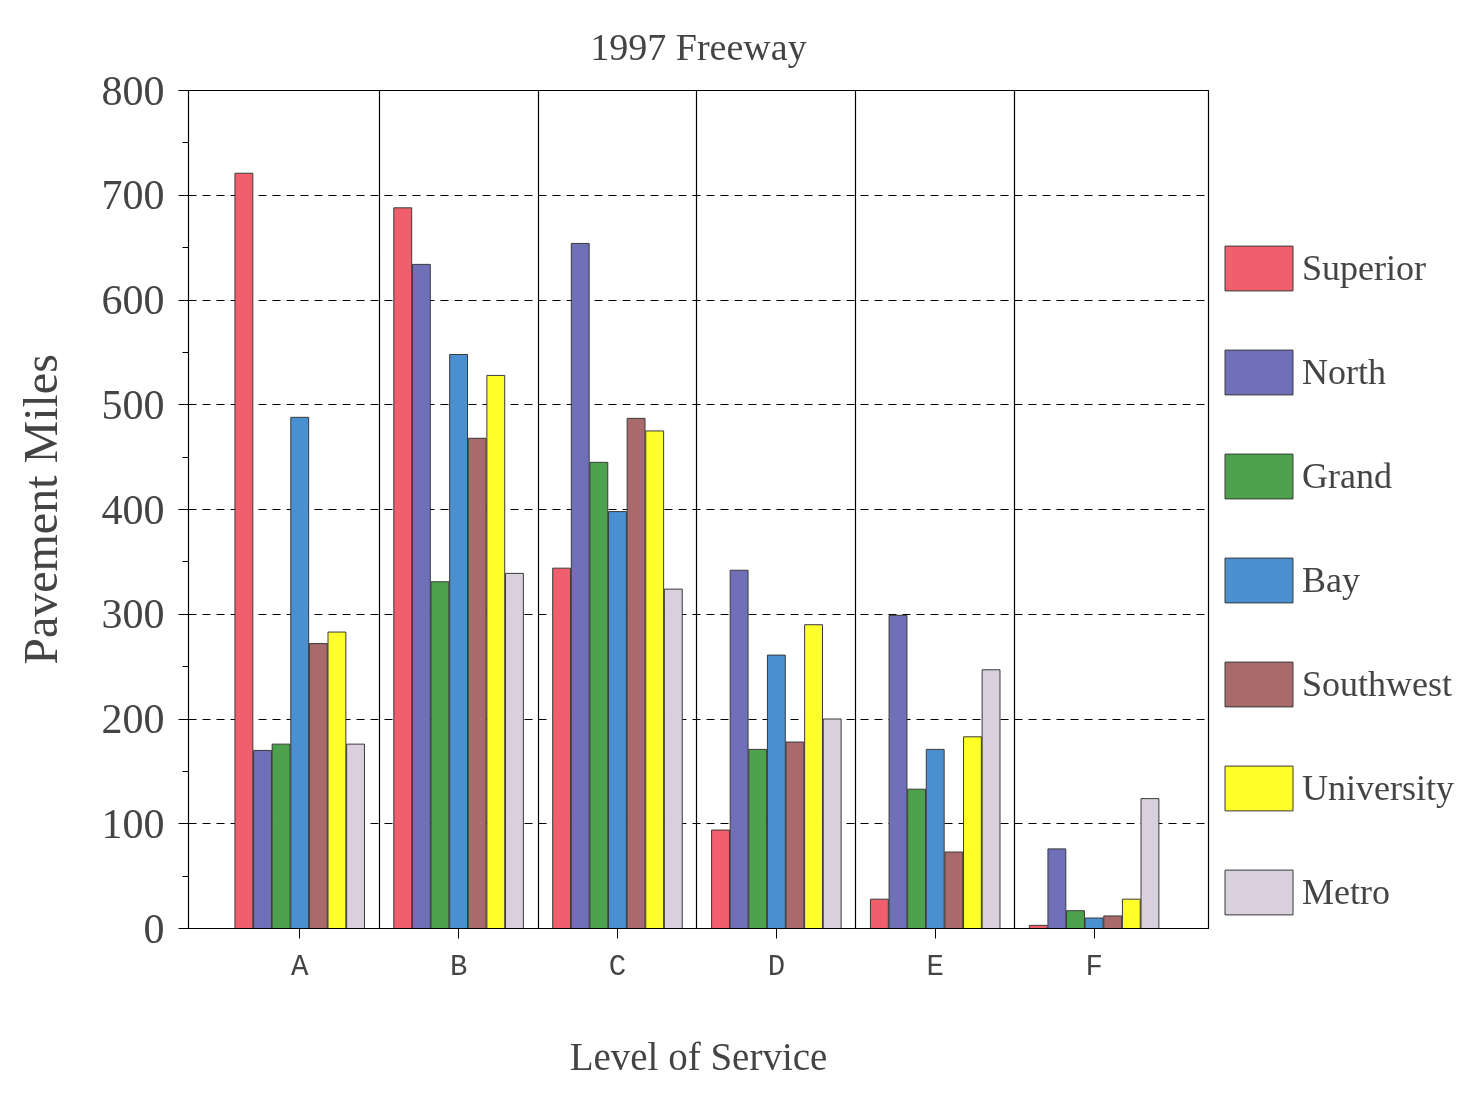 Image resolution: width=1484 pixels, height=1099 pixels. I want to click on y-tick-label: 700, so click(133, 195).